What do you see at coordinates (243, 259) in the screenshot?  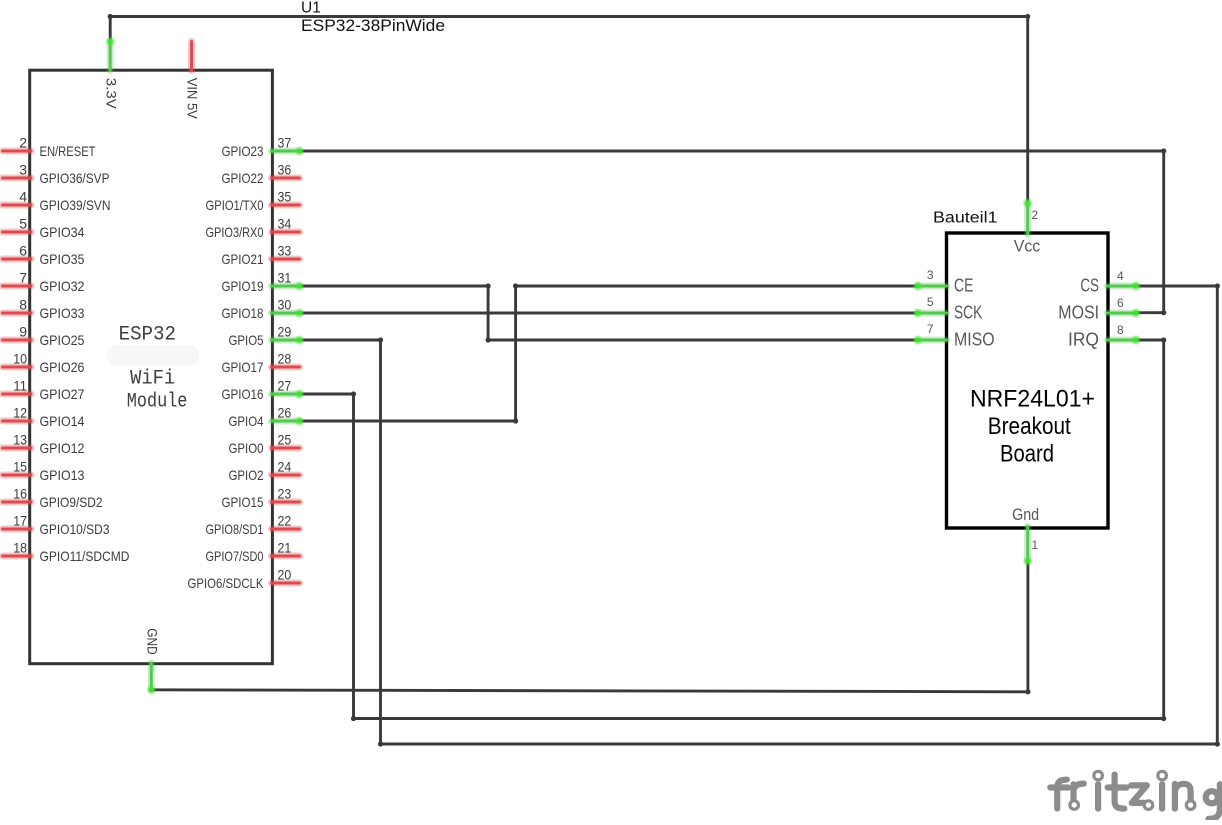 I see `svg-text: GPIO21` at bounding box center [243, 259].